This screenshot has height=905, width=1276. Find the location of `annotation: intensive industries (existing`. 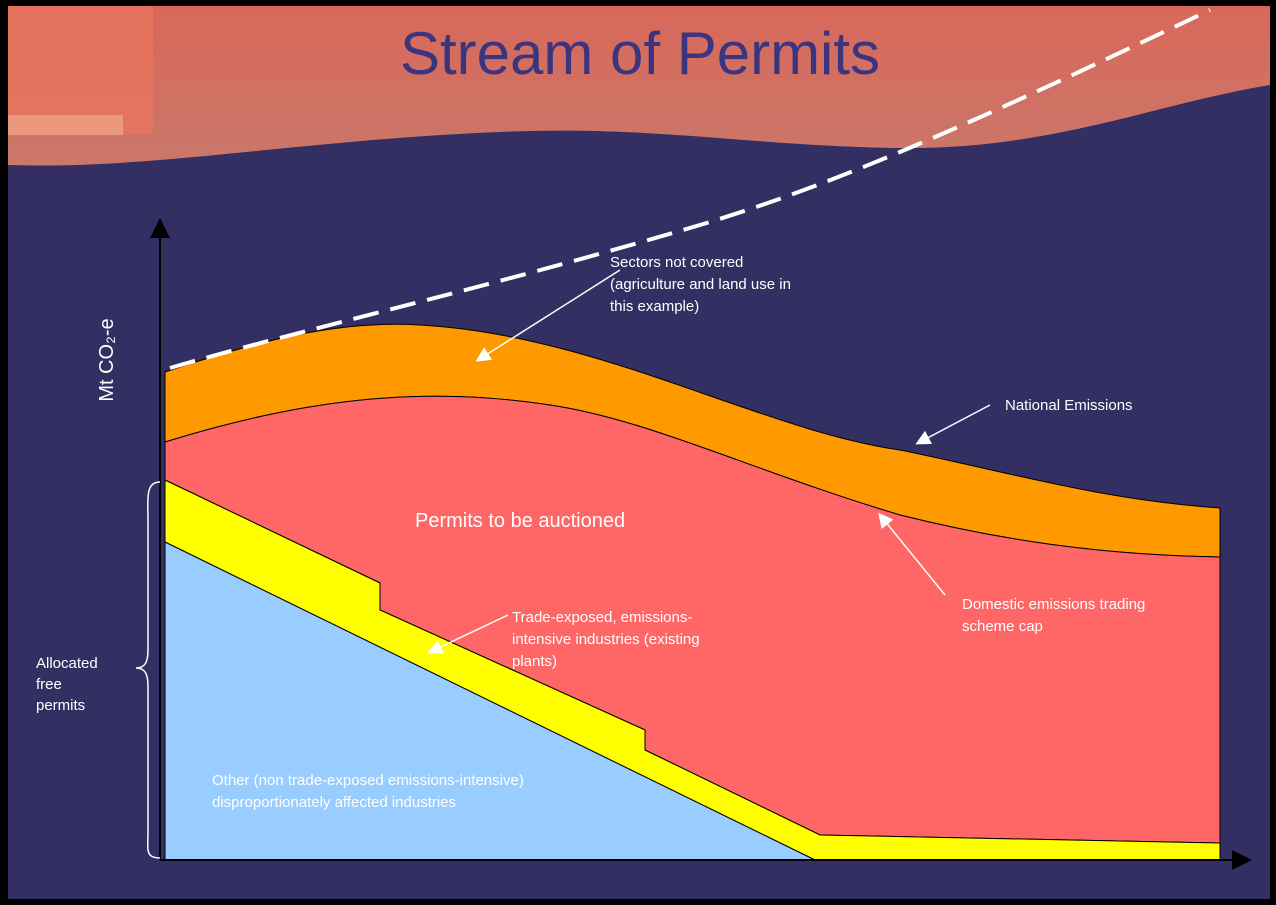

annotation: intensive industries (existing is located at coordinates (606, 639).